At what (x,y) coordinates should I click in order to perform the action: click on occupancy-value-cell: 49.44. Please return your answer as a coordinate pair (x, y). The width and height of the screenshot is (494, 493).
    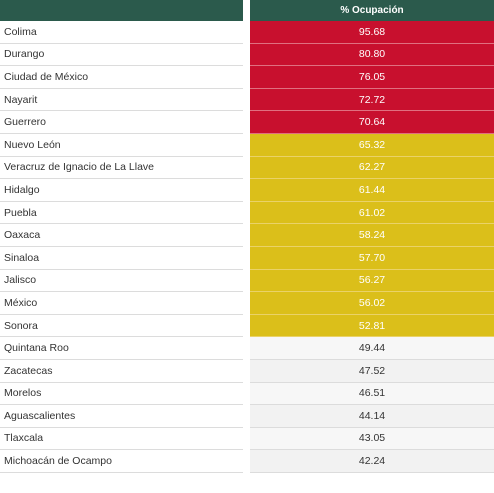
    Looking at the image, I should click on (372, 348).